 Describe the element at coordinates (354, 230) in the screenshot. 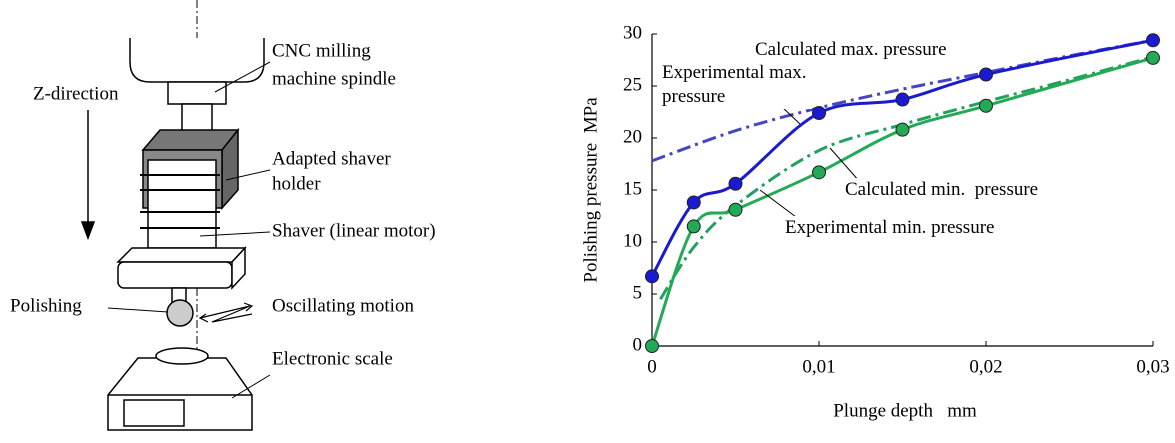

I see `label: Shaver (linear motor)` at that location.